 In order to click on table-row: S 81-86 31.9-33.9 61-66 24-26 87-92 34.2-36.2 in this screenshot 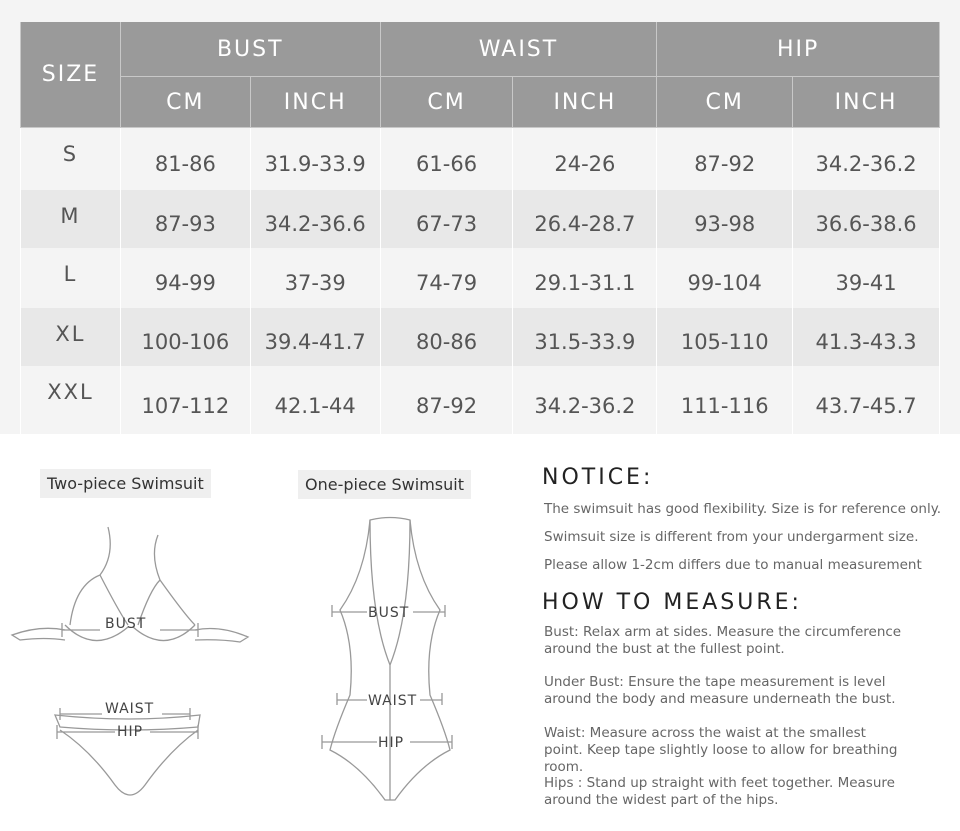, I will do `click(480, 158)`.